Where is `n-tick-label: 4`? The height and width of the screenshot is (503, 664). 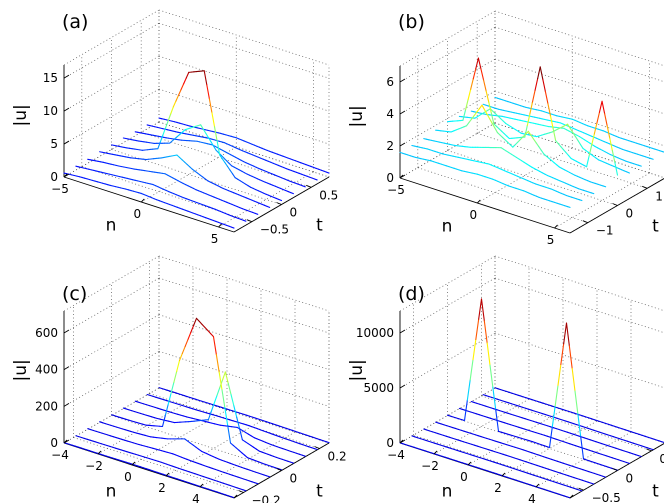 n-tick-label: 4 is located at coordinates (532, 497).